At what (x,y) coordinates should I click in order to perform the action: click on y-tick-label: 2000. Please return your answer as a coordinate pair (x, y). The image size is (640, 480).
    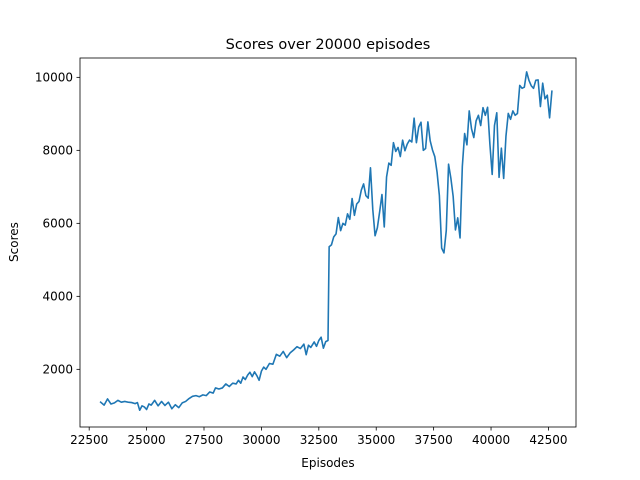
    Looking at the image, I should click on (57, 370).